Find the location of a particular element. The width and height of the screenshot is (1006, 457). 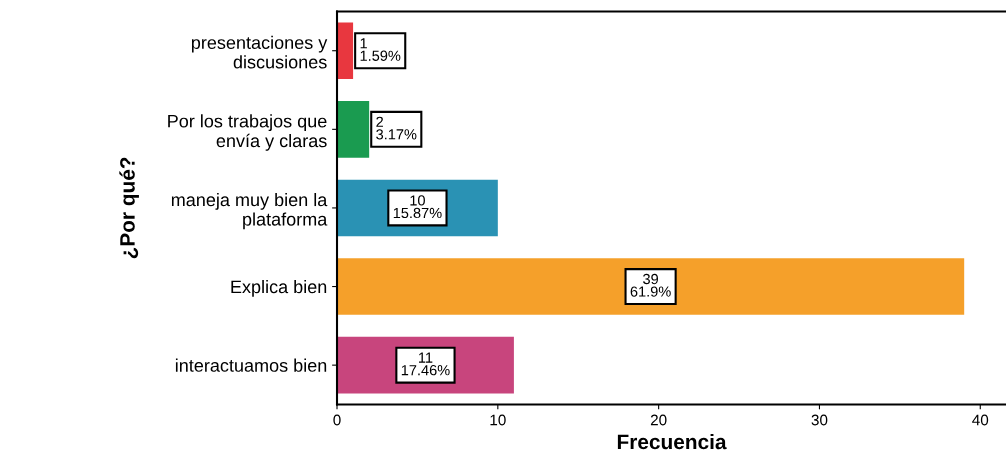

data-label: 39 61.9% is located at coordinates (650, 285).